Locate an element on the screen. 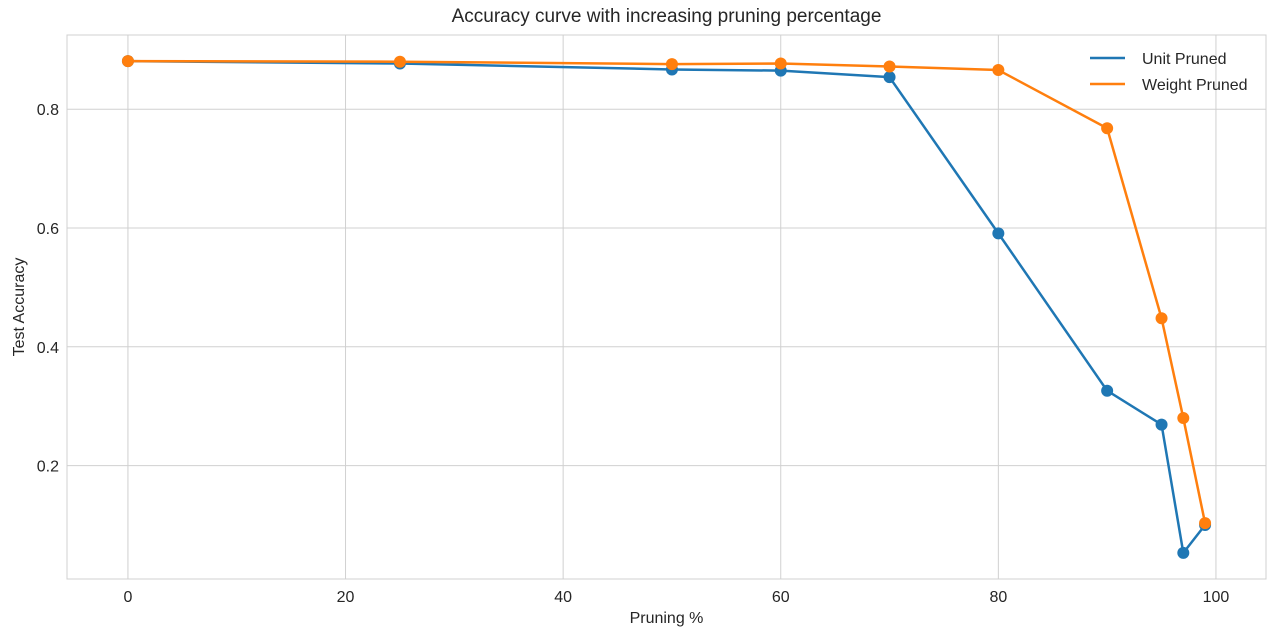 The image size is (1279, 629). x-tick-label: 80 is located at coordinates (998, 597).